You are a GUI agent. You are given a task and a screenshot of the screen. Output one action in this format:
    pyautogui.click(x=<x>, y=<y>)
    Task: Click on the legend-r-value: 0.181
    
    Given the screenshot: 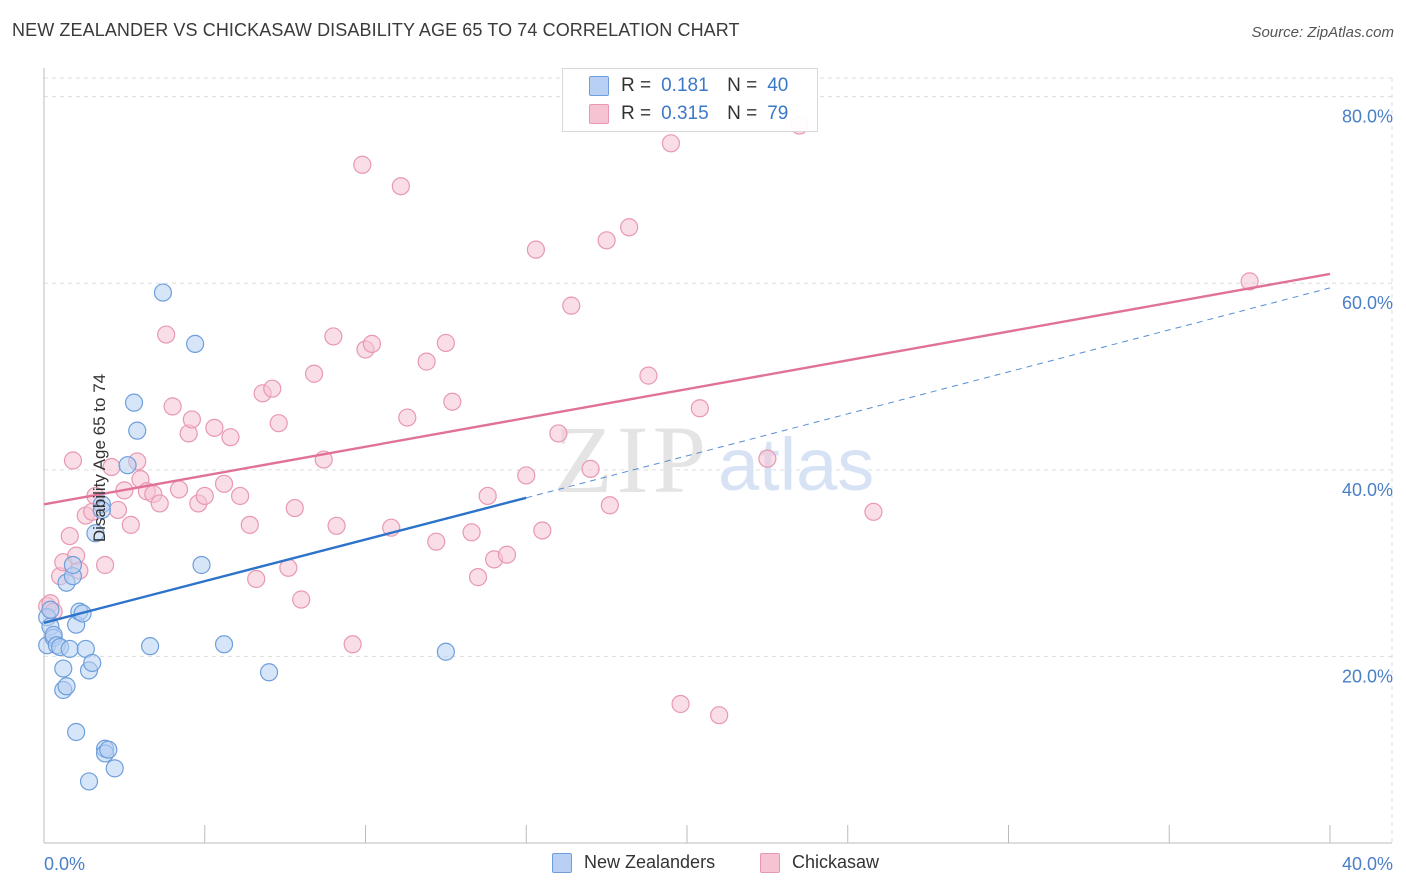 What is the action you would take?
    pyautogui.click(x=685, y=85)
    